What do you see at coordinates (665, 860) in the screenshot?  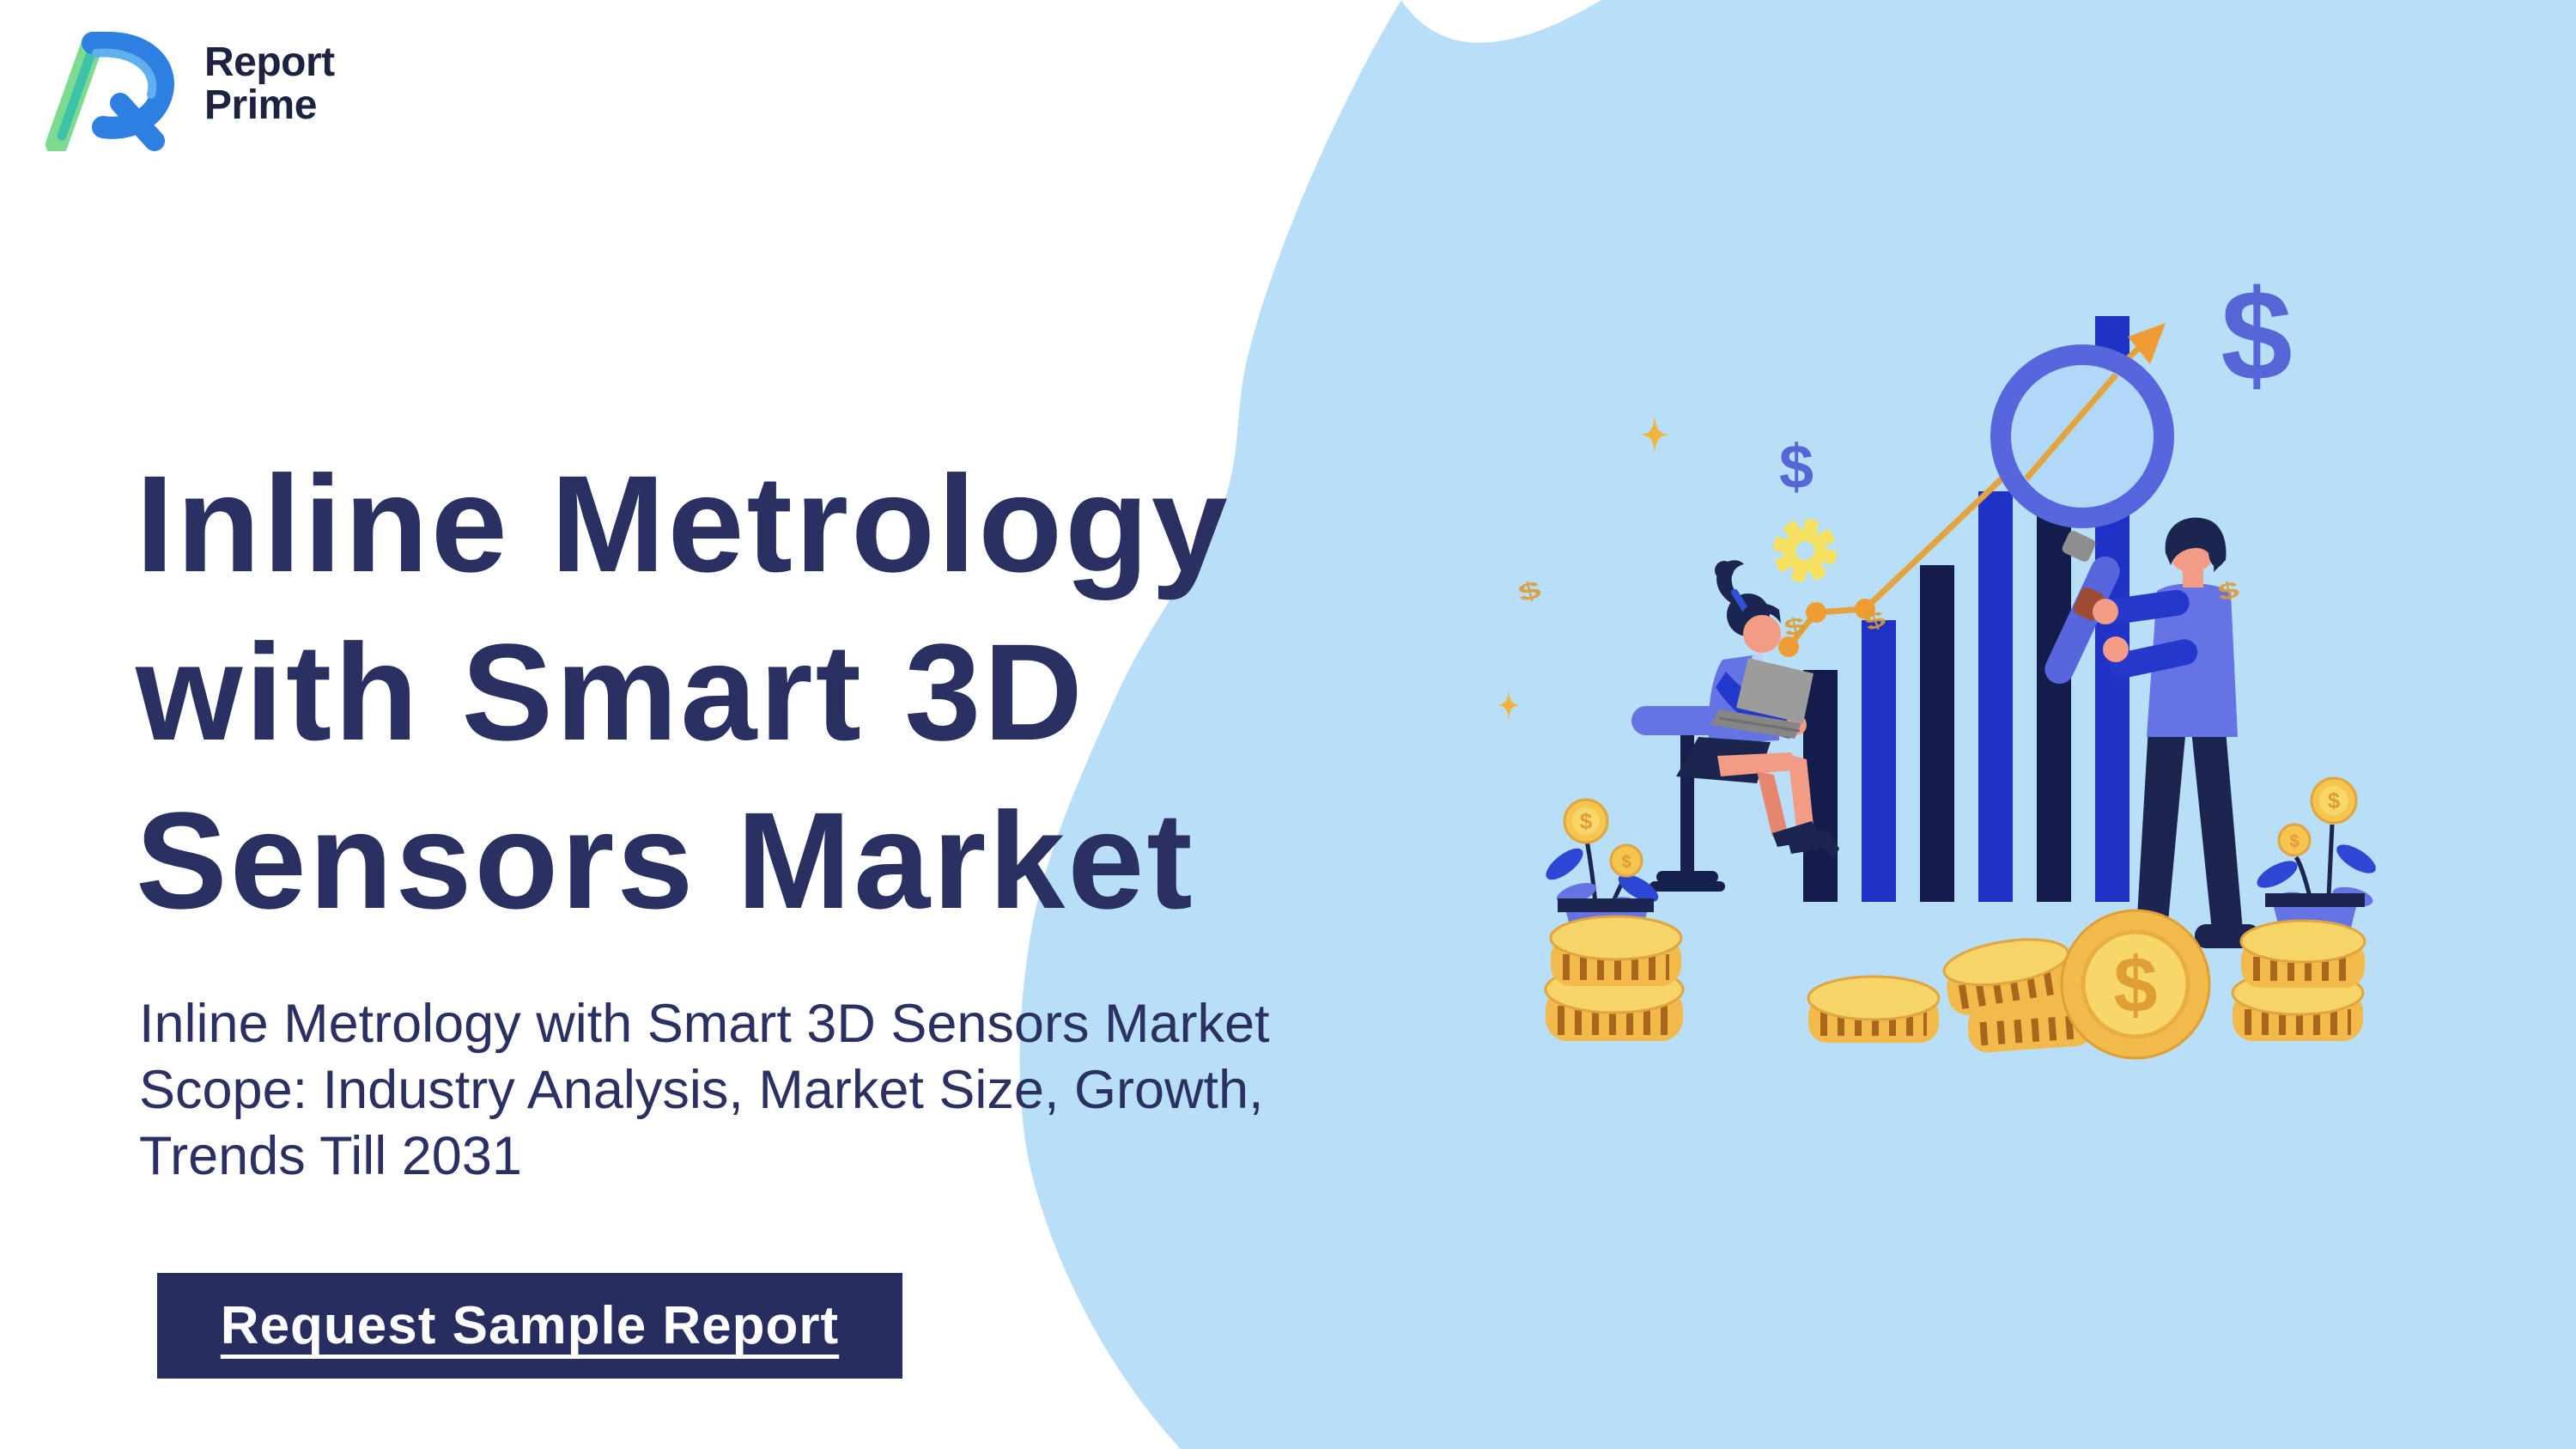 I see `title-line-3: Sensors Market` at bounding box center [665, 860].